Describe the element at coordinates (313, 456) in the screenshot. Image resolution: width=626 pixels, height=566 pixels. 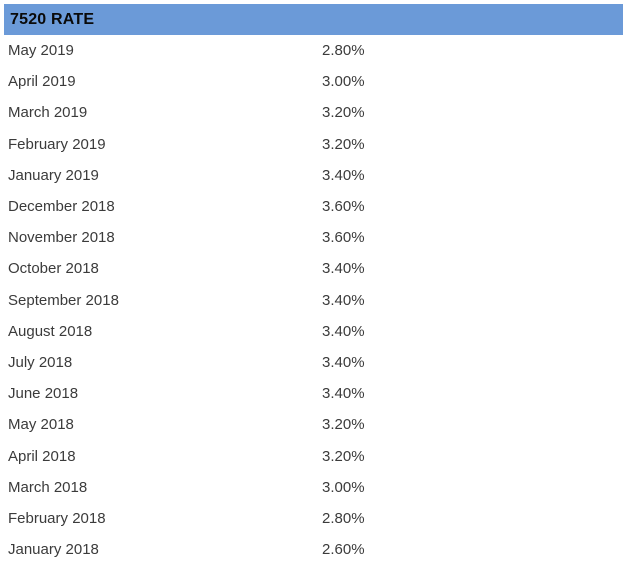
I see `table-row: April 2018 3.20%` at that location.